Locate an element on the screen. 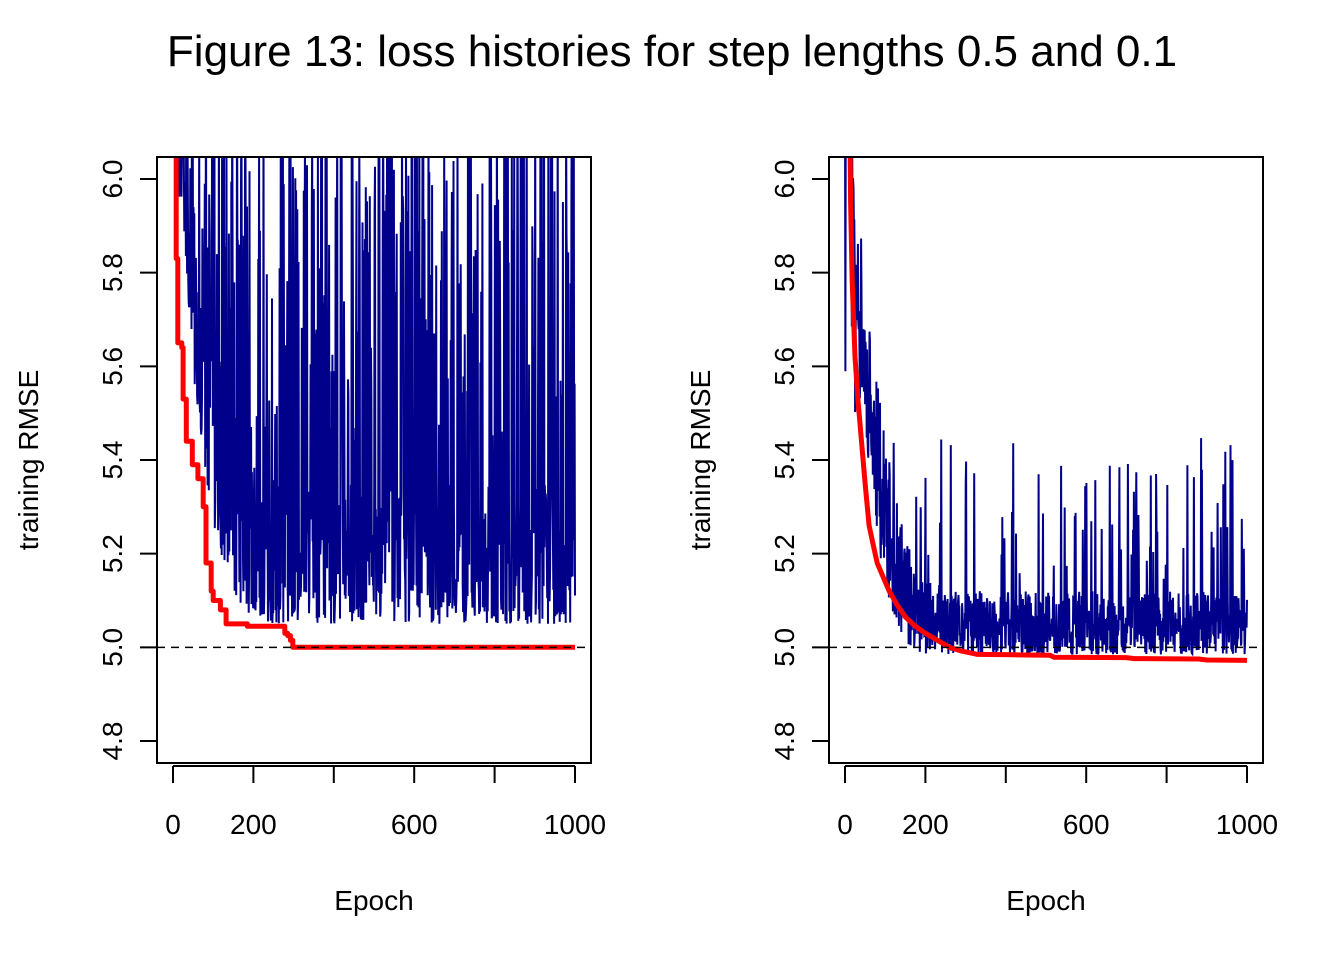 This screenshot has height=960, width=1344. series-per-epoch-loss is located at coordinates (376, 390).